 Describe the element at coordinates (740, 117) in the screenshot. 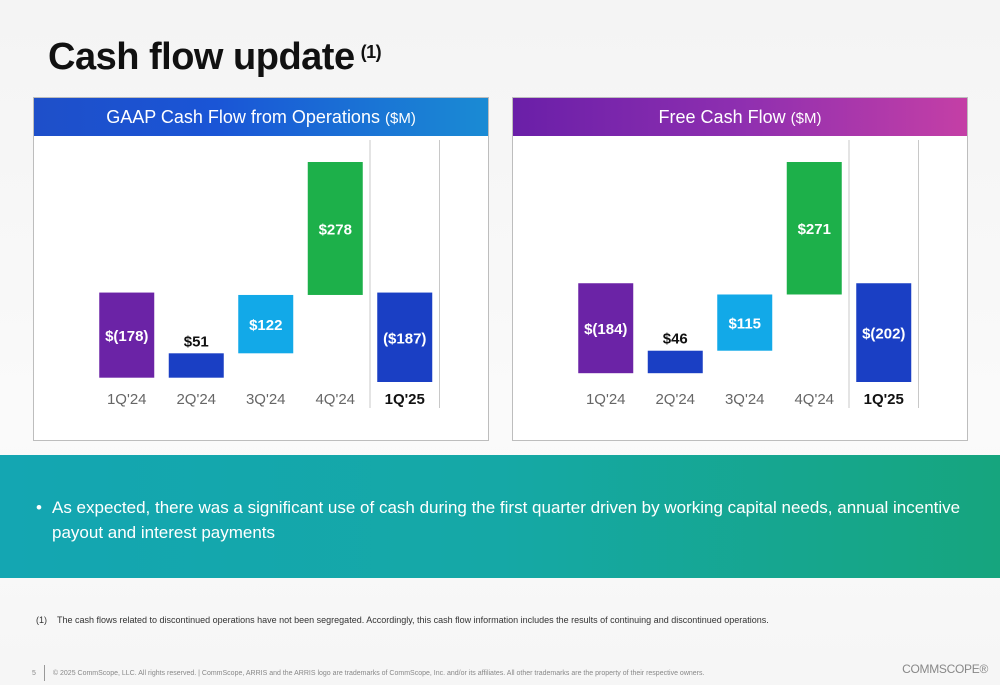

I see `chart-title: Free Cash Flow ($M)` at that location.